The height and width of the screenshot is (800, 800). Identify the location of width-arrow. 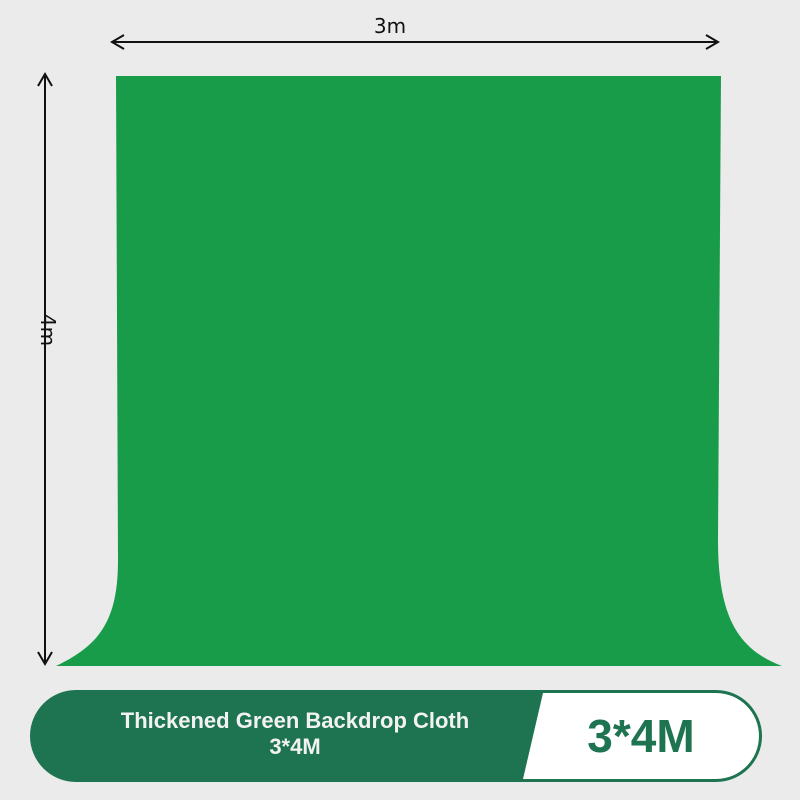
(415, 42).